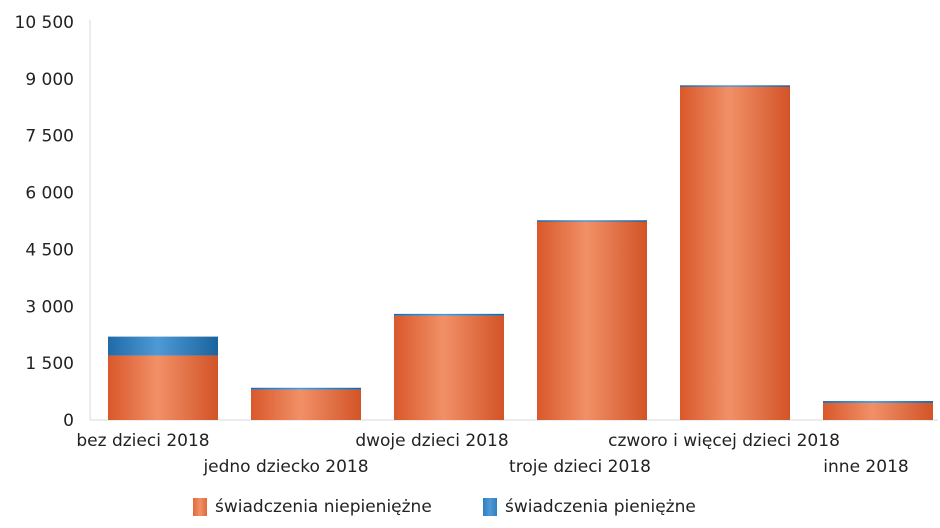 The image size is (940, 528). What do you see at coordinates (49, 137) in the screenshot?
I see `y-tick-label: 7 500` at bounding box center [49, 137].